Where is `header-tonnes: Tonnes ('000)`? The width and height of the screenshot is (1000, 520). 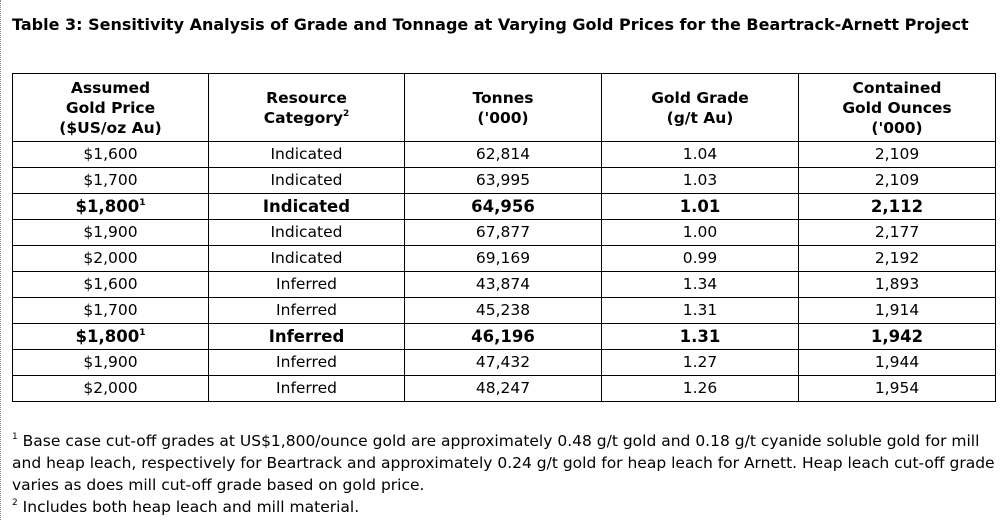
header-tonnes: Tonnes ('000) is located at coordinates (503, 107).